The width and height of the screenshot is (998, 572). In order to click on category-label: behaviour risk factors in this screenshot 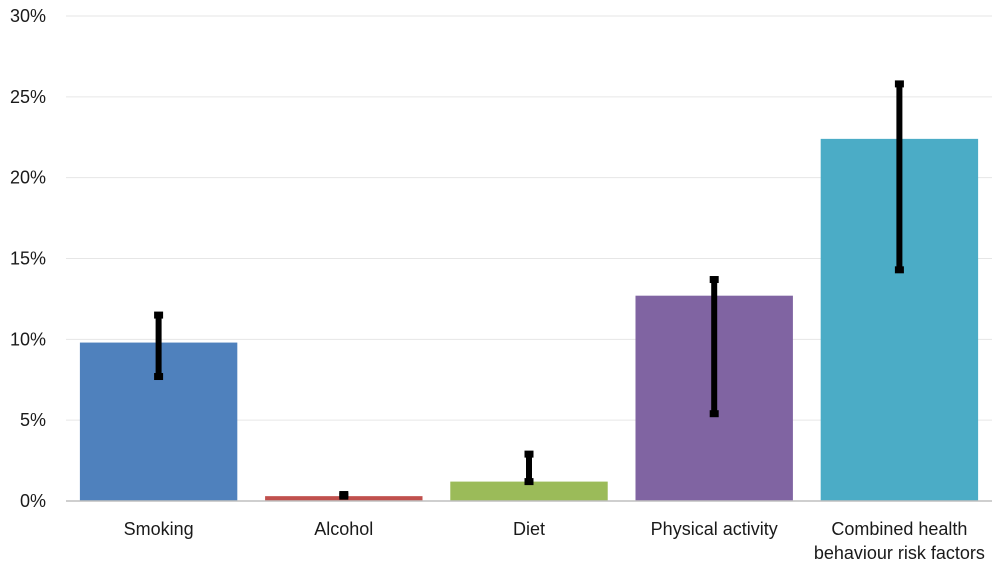, I will do `click(899, 553)`.